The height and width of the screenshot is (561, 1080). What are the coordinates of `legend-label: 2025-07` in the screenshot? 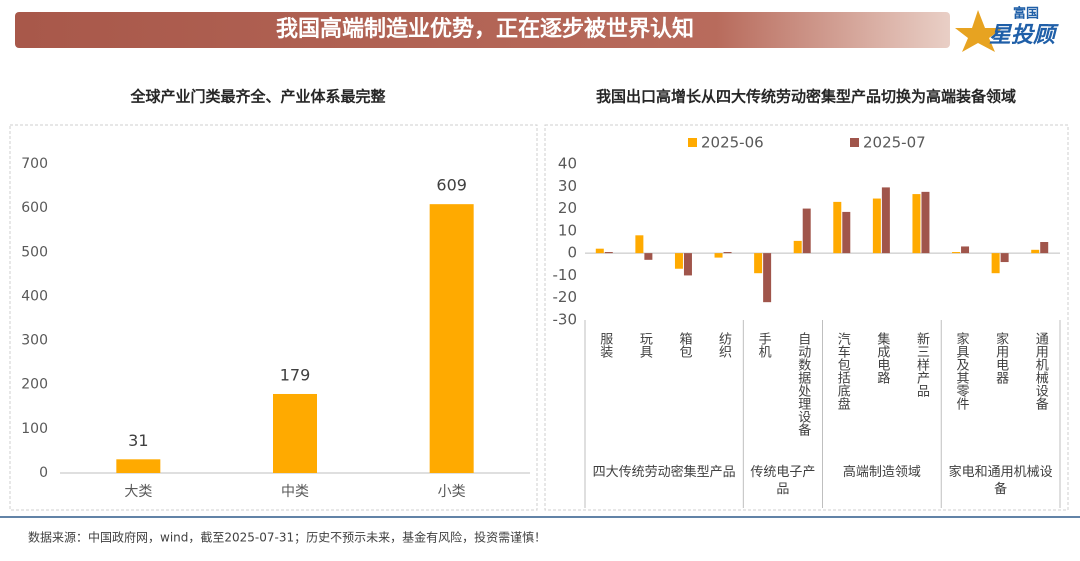 It's located at (894, 143).